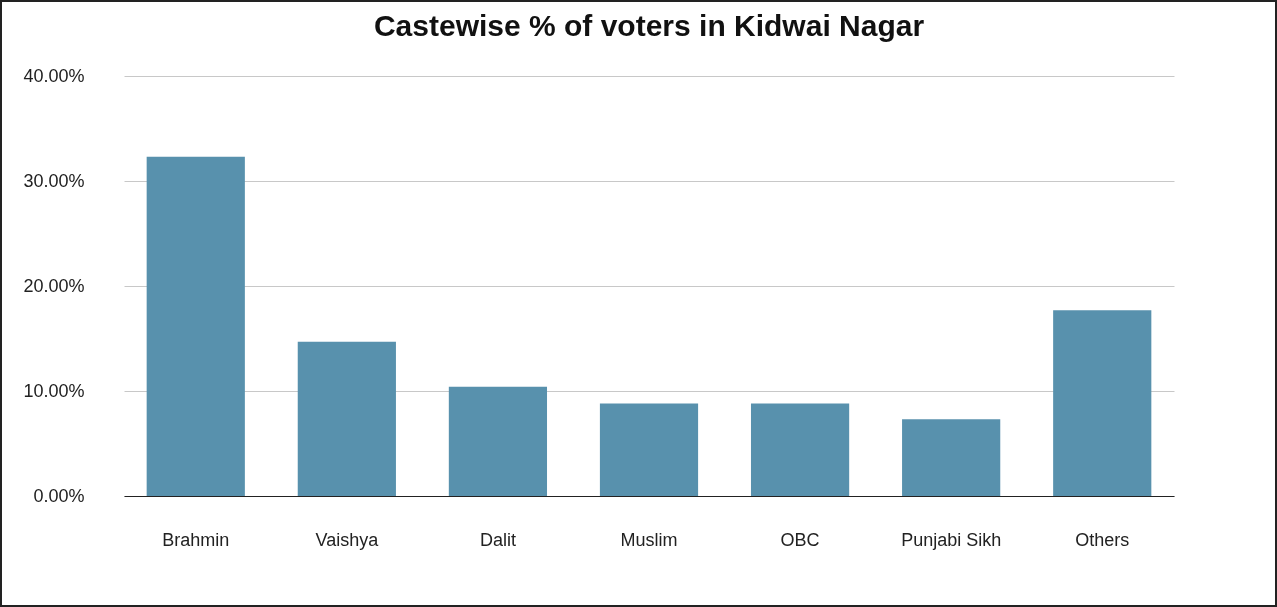  Describe the element at coordinates (1102, 539) in the screenshot. I see `x-tick-label: Others` at that location.